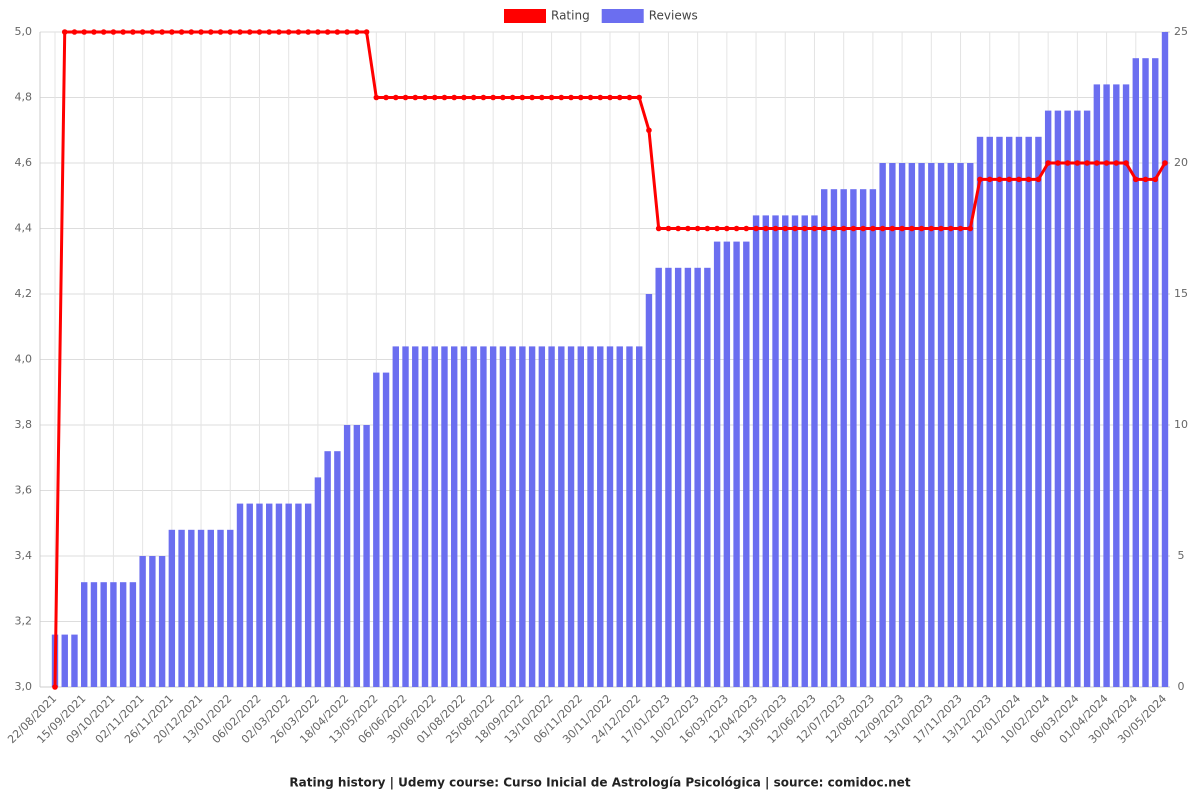 The height and width of the screenshot is (804, 1200). Describe the element at coordinates (24, 490) in the screenshot. I see `y-tick-label: 3,6` at that location.